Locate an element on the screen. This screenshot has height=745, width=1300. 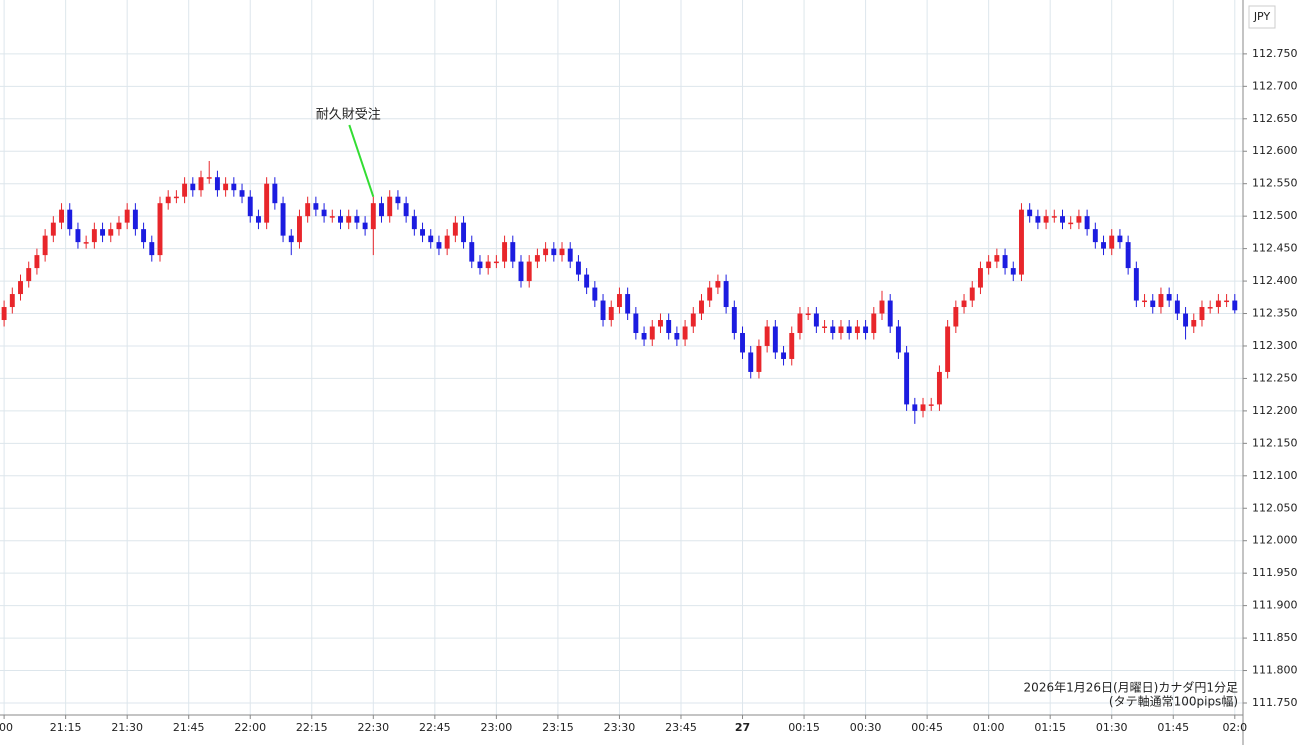
y-tick-label: 112.050 is located at coordinates (1275, 507).